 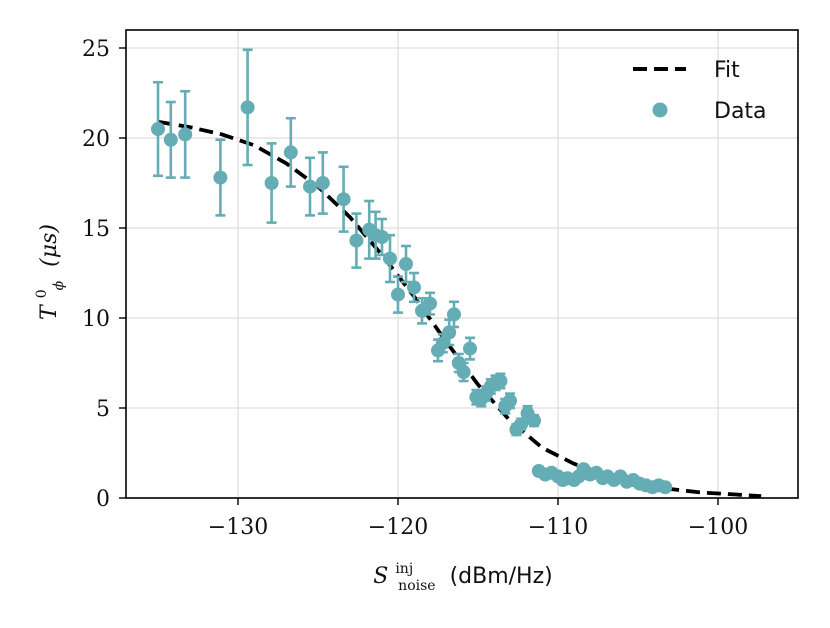 I want to click on x-label-symbol: S, so click(x=380, y=576).